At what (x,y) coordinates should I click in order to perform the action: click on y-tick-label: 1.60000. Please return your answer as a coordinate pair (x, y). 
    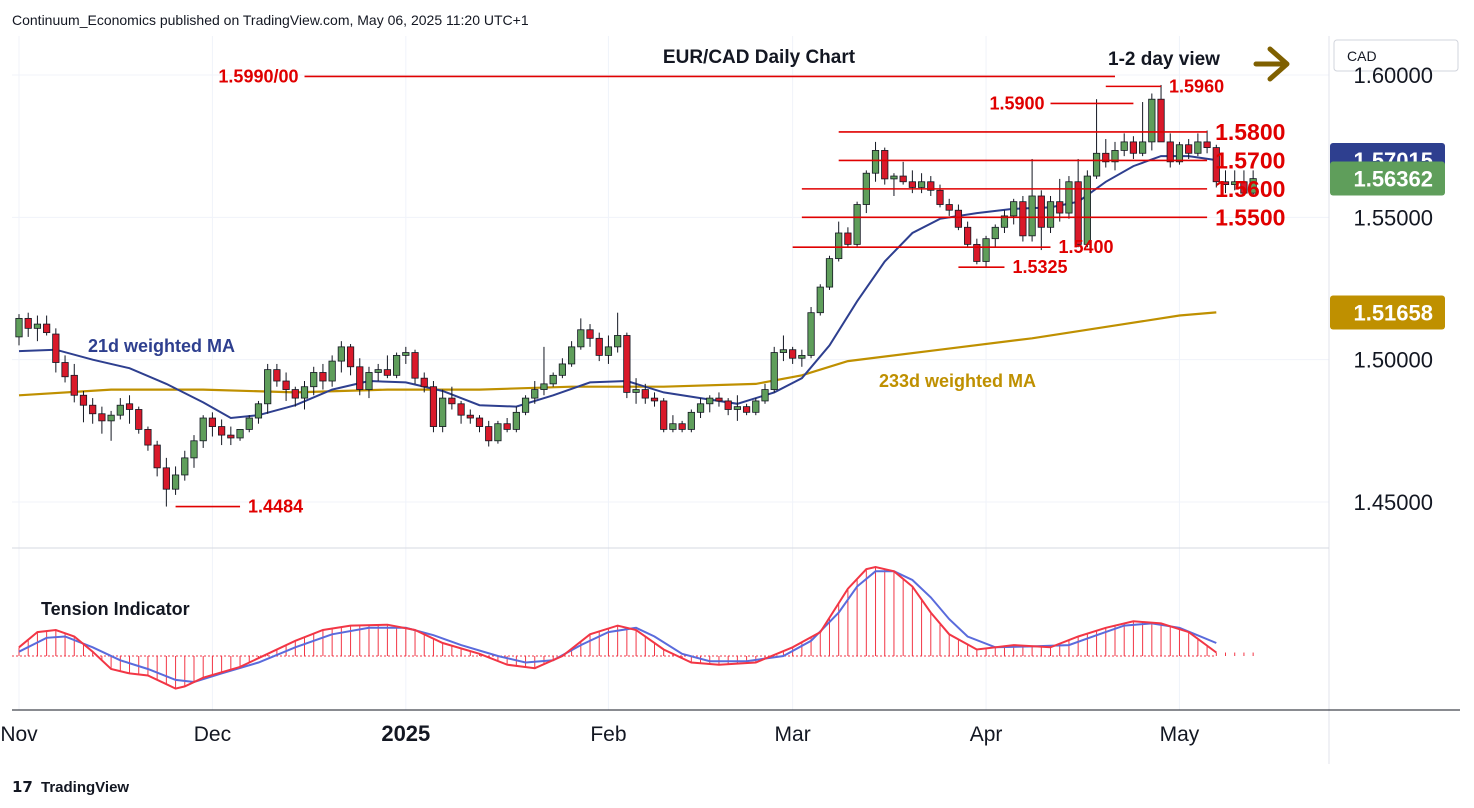
    Looking at the image, I should click on (1393, 75).